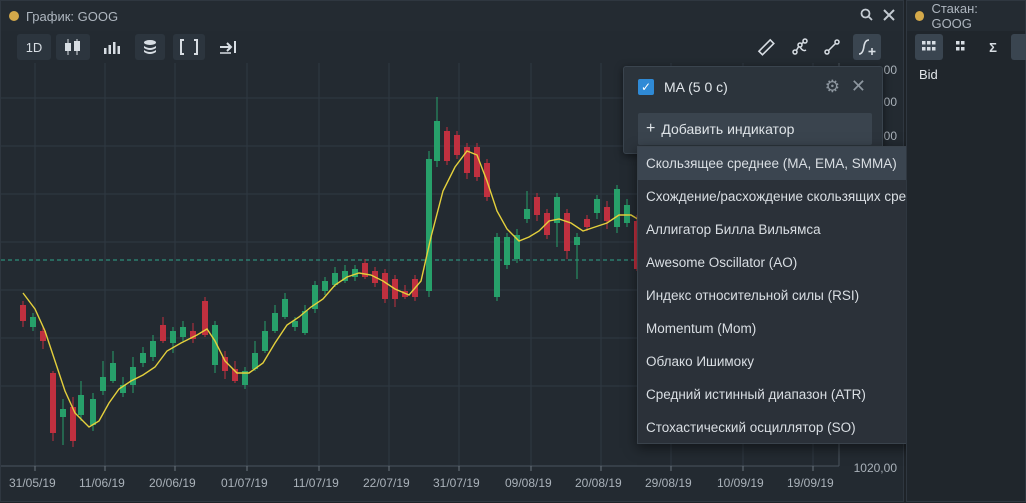 This screenshot has width=1026, height=503. What do you see at coordinates (928, 74) in the screenshot?
I see `bid-column-header: Bid` at bounding box center [928, 74].